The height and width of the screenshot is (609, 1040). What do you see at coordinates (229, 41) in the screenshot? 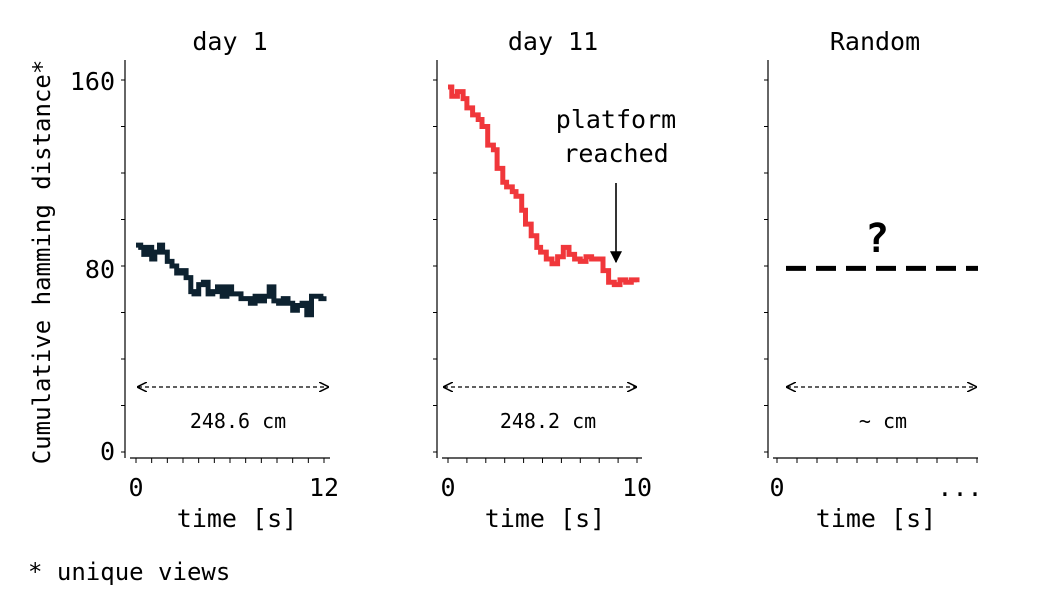
I see `panel-title: day 1` at bounding box center [229, 41].